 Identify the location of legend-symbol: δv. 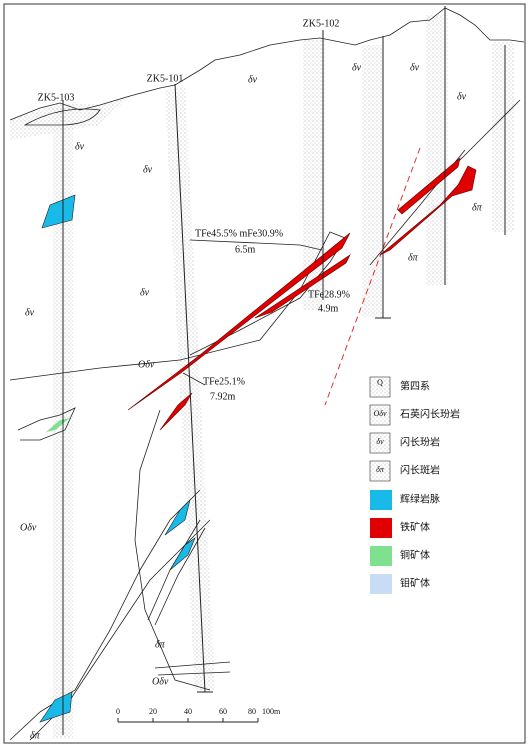
(380, 441).